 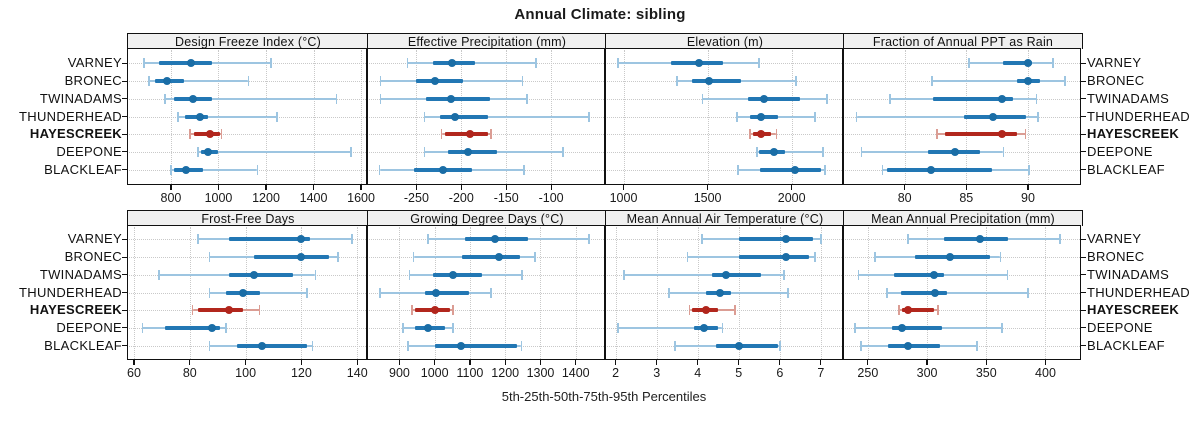 What do you see at coordinates (868, 373) in the screenshot?
I see `axis-tick-label: 250` at bounding box center [868, 373].